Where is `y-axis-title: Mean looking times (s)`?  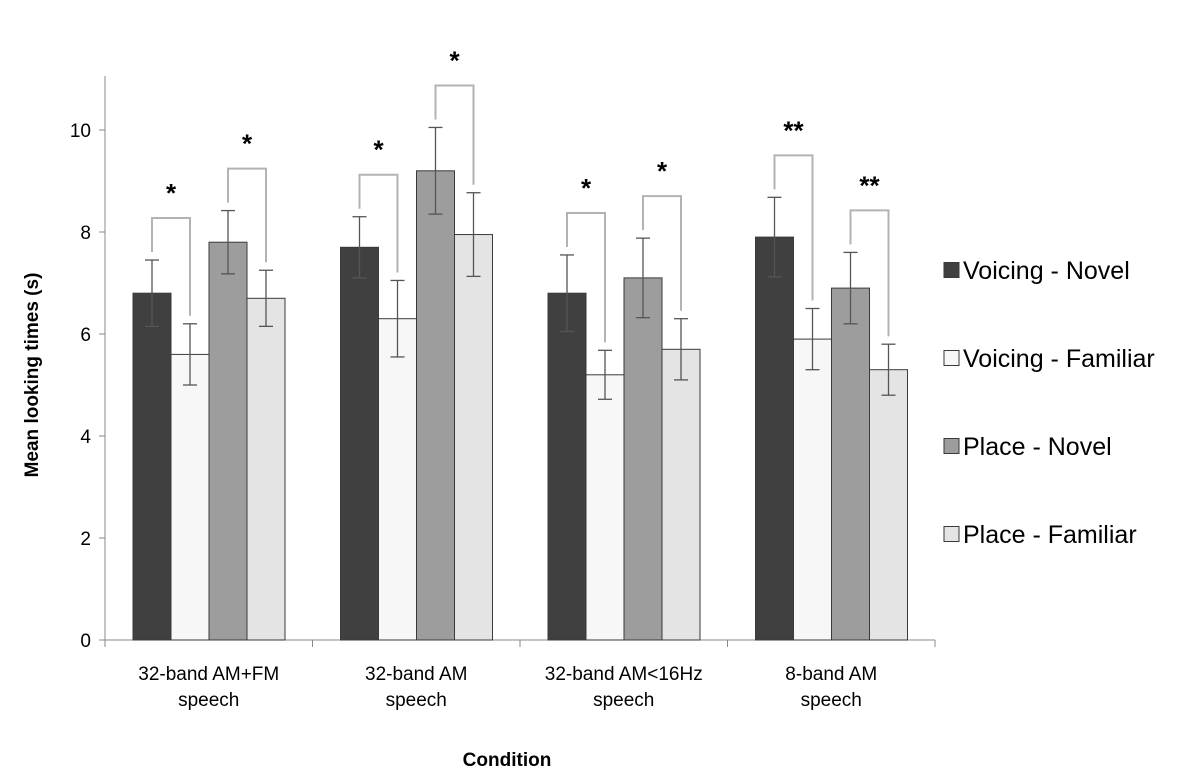
y-axis-title: Mean looking times (s) is located at coordinates (32, 375).